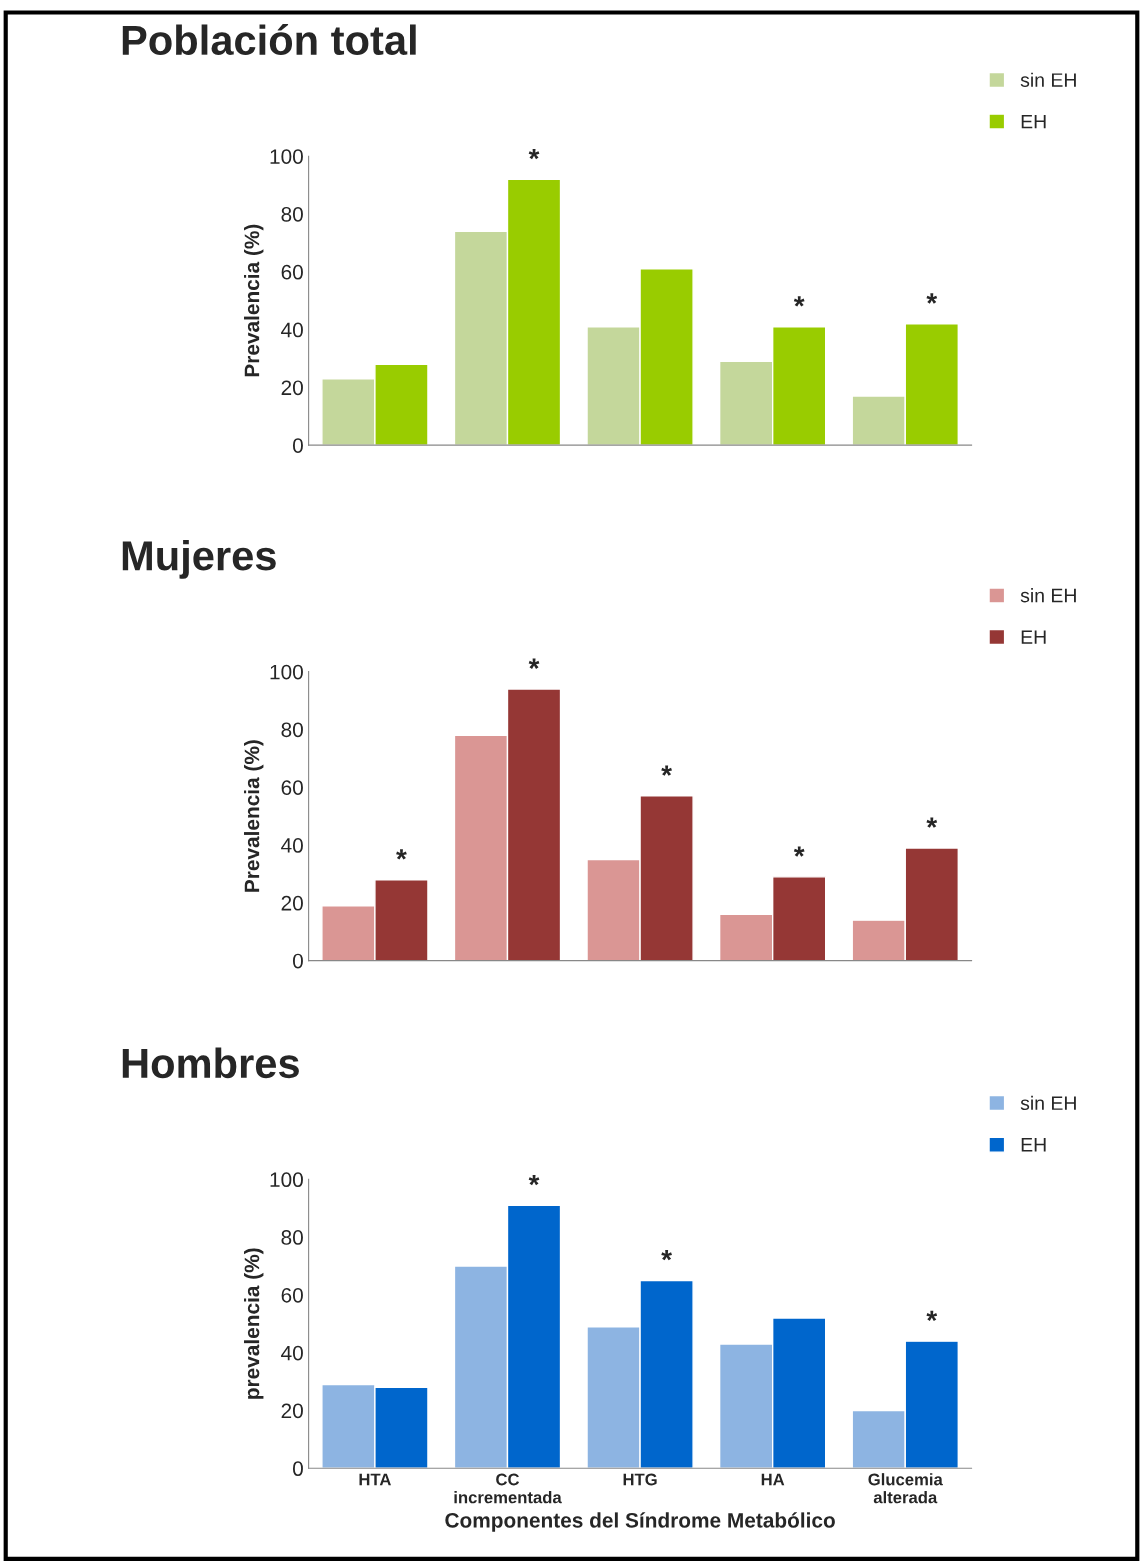 This screenshot has height=1562, width=1143. What do you see at coordinates (508, 1488) in the screenshot?
I see `x-tick-label: CC incrementada` at bounding box center [508, 1488].